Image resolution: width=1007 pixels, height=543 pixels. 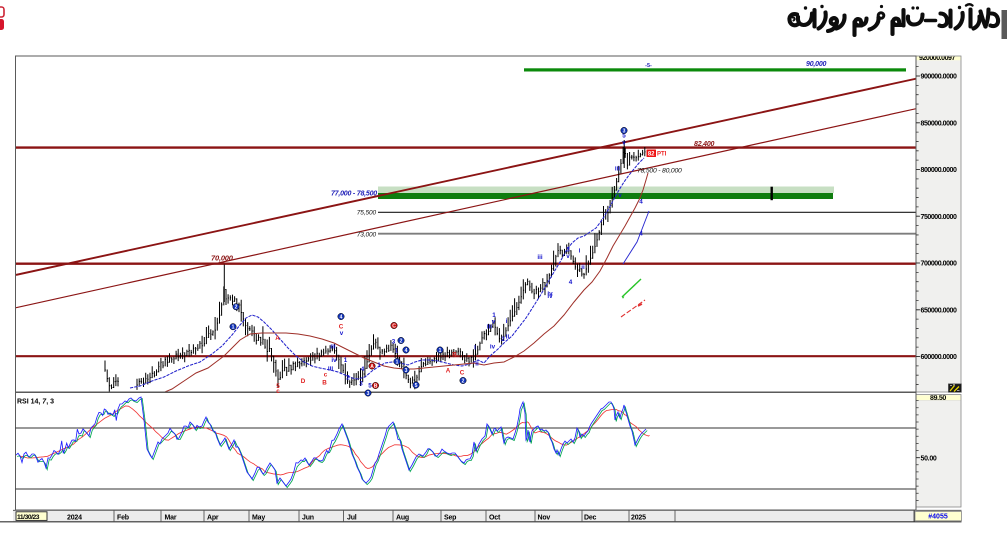 What do you see at coordinates (258, 517) in the screenshot?
I see `svg-text: May` at bounding box center [258, 517].